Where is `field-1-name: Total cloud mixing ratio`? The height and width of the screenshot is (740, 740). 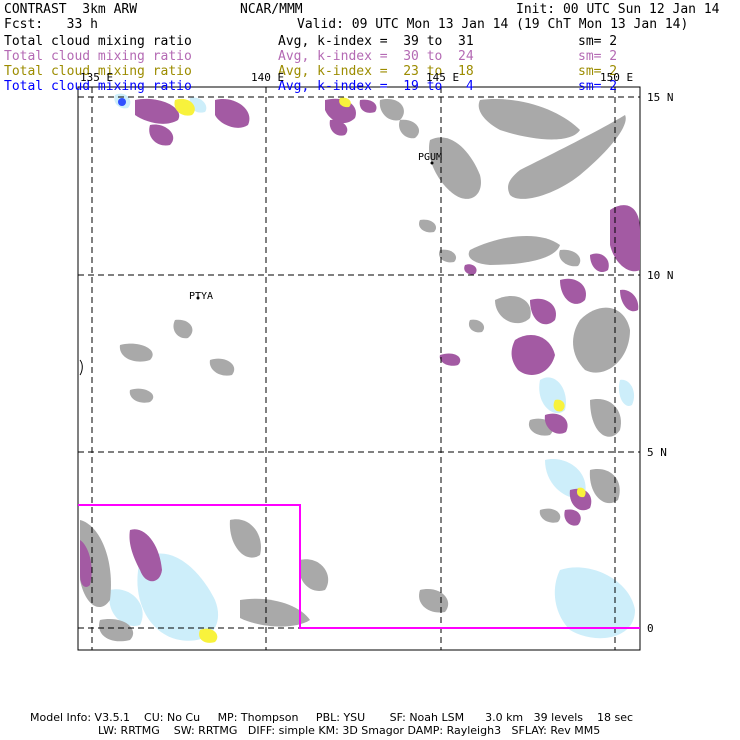 field-1-name: Total cloud mixing ratio is located at coordinates (98, 56).